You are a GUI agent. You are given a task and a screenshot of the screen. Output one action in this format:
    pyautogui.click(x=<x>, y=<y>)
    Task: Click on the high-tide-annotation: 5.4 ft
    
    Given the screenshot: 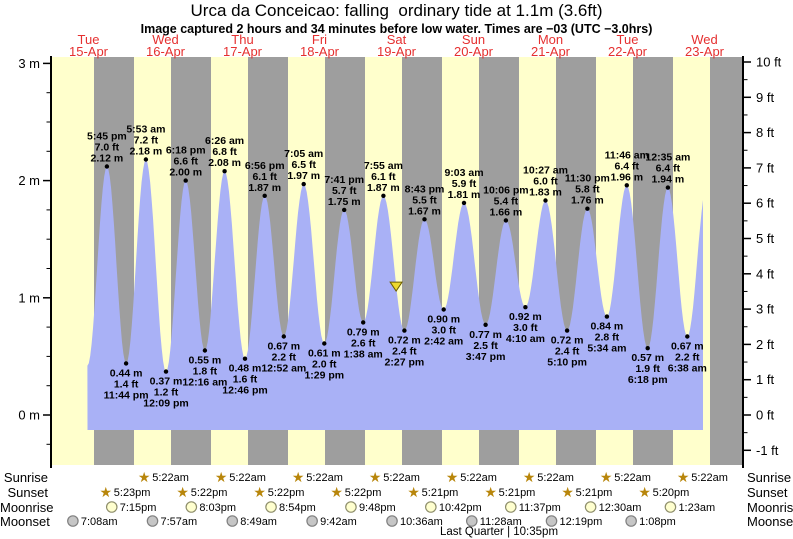 What is the action you would take?
    pyautogui.click(x=506, y=201)
    